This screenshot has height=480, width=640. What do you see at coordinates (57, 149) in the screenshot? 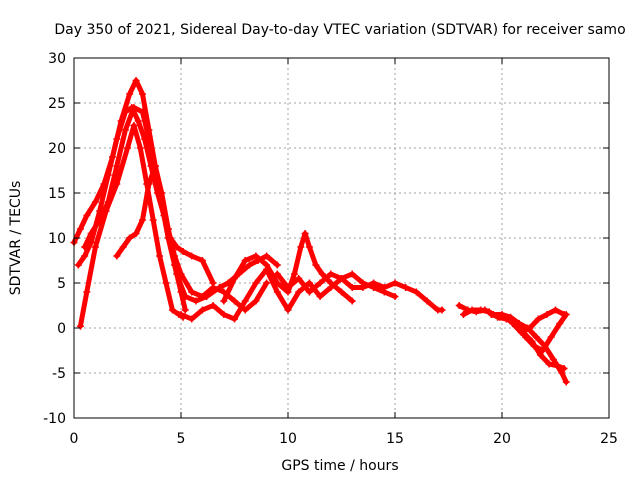
I see `y-tick-label: 20` at bounding box center [57, 149].